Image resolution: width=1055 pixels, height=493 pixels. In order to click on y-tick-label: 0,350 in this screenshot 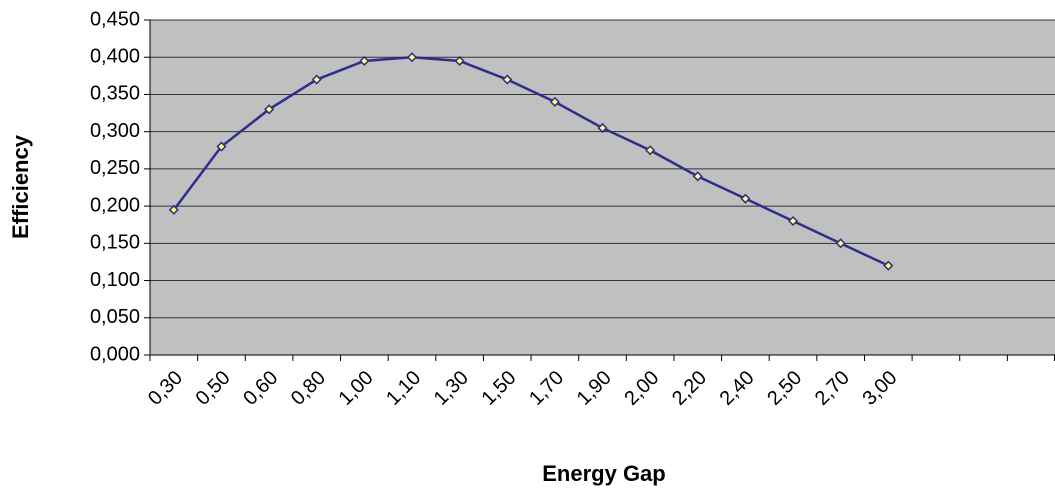, I will do `click(115, 94)`.